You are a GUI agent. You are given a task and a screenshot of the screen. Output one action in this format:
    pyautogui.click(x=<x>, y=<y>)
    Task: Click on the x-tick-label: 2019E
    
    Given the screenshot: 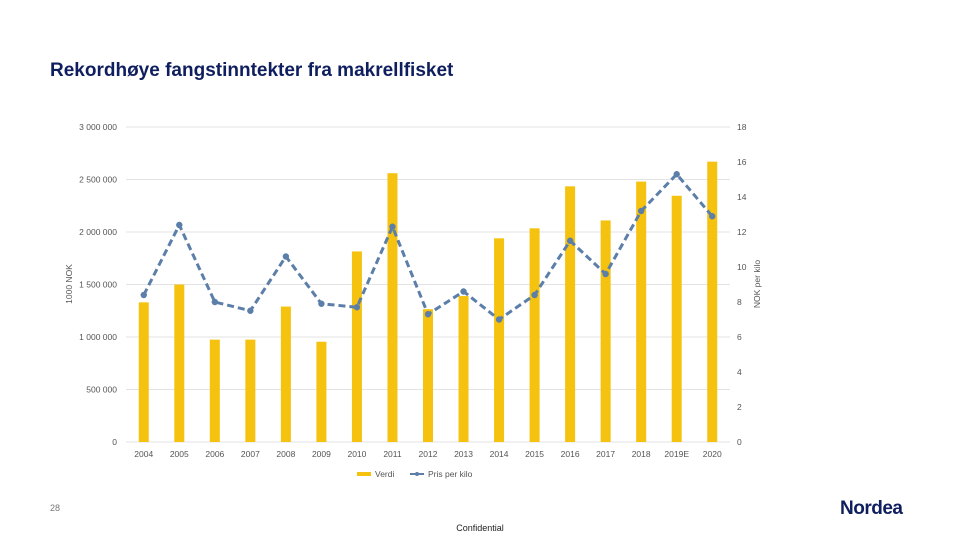 What is the action you would take?
    pyautogui.click(x=676, y=454)
    